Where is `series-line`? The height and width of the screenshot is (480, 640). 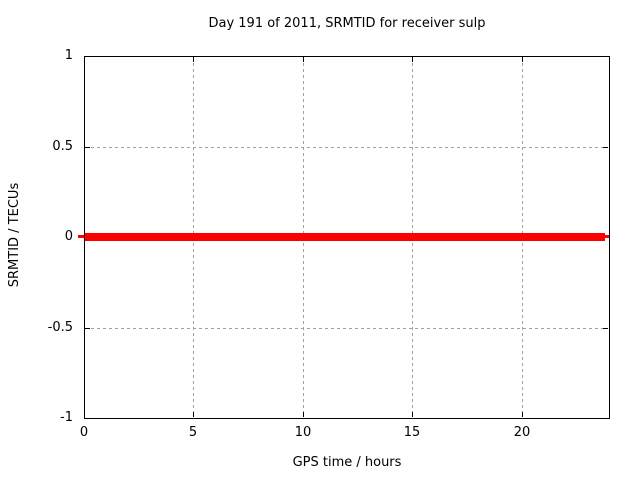
series-line is located at coordinates (345, 237).